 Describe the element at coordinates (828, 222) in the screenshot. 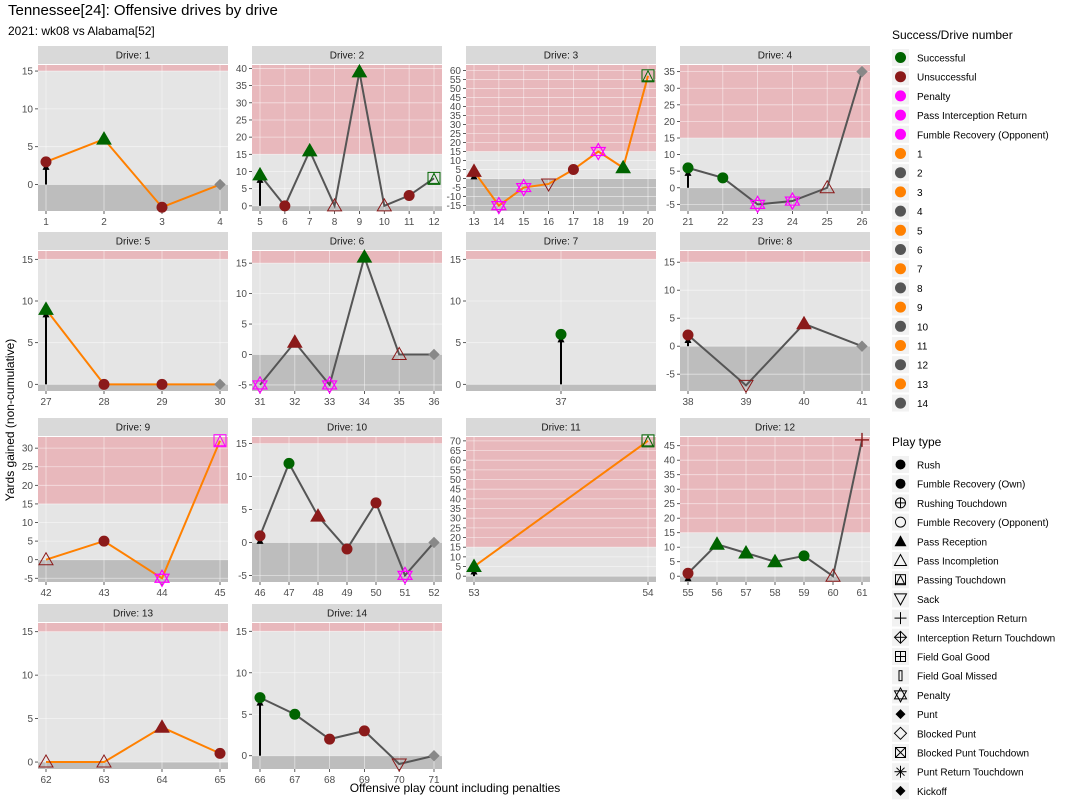

I see `x-tick-label: 25` at that location.